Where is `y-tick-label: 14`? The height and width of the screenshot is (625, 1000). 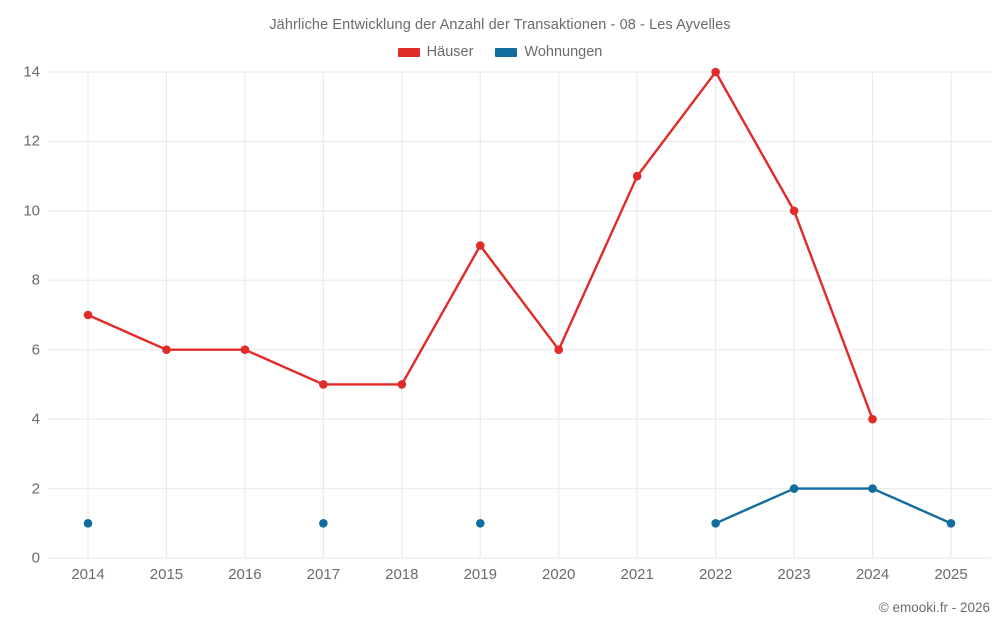 y-tick-label: 14 is located at coordinates (31, 72).